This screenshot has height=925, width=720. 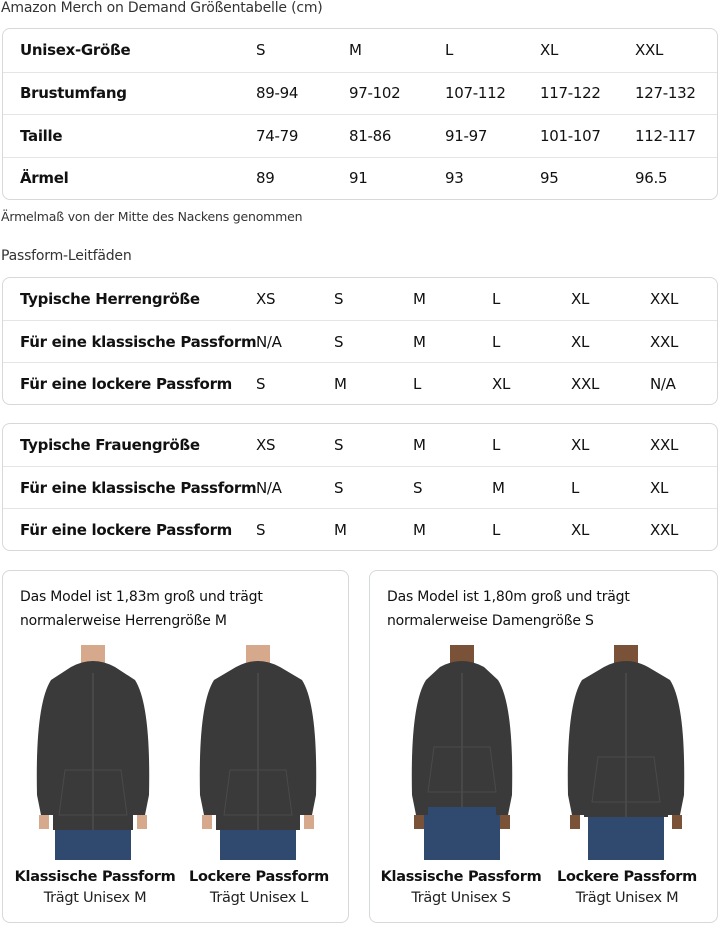 I want to click on table-cell: 101-107, so click(x=570, y=135).